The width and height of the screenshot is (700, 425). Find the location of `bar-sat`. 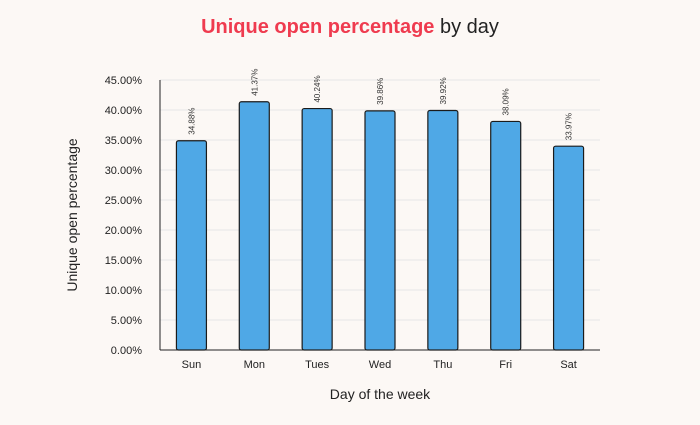

bar-sat is located at coordinates (568, 248).